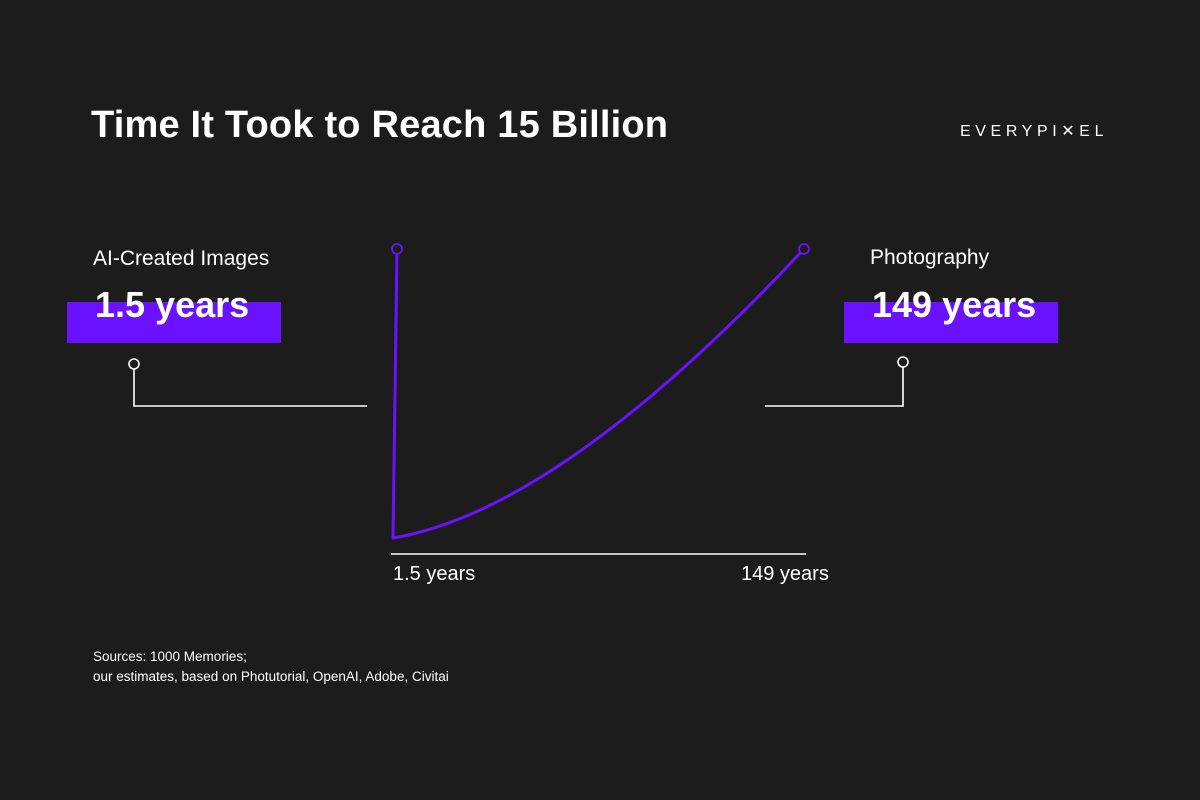 Image resolution: width=1200 pixels, height=800 pixels. Describe the element at coordinates (804, 249) in the screenshot. I see `series-photography-end-point` at that location.